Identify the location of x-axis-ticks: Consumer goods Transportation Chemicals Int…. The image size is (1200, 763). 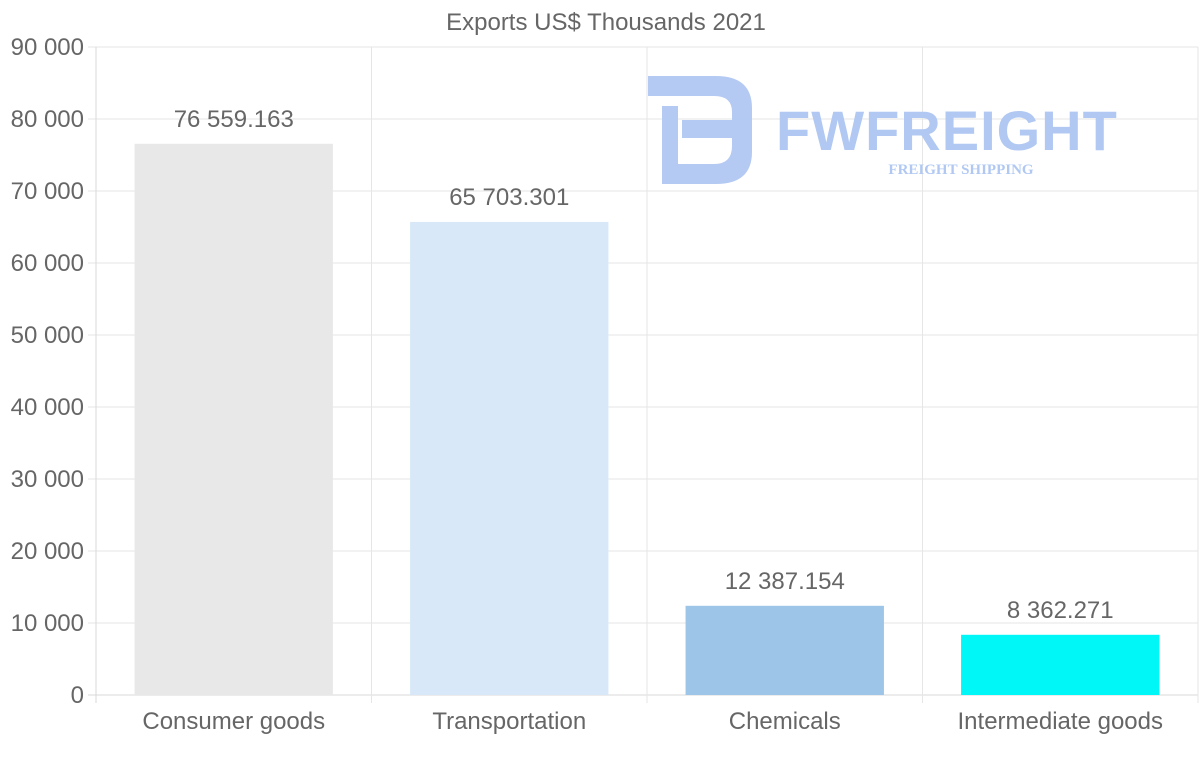
(652, 721).